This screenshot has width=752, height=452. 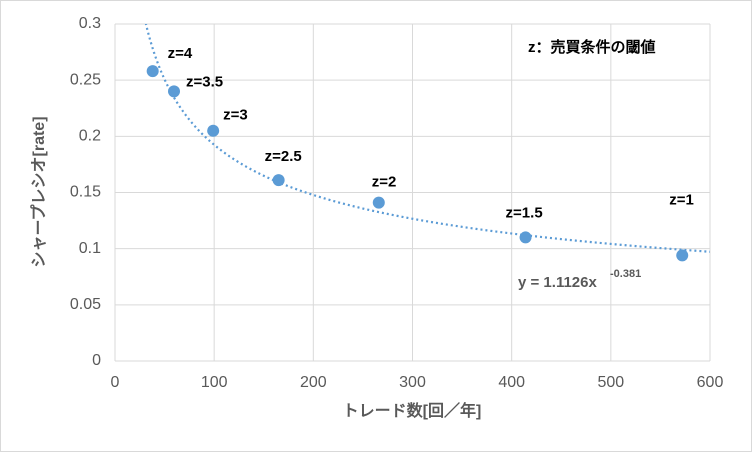 I want to click on y-tick-label: 0.3, so click(x=90, y=23).